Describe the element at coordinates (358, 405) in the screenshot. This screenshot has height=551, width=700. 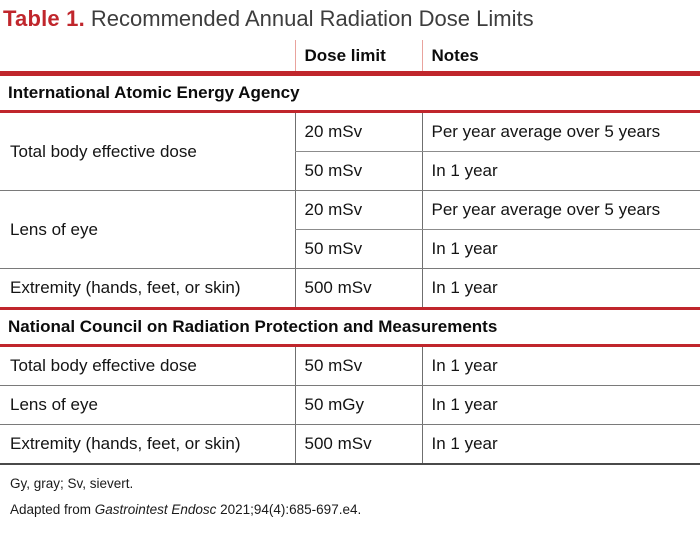
I see `dose-limit-cell: 50 mGy` at that location.